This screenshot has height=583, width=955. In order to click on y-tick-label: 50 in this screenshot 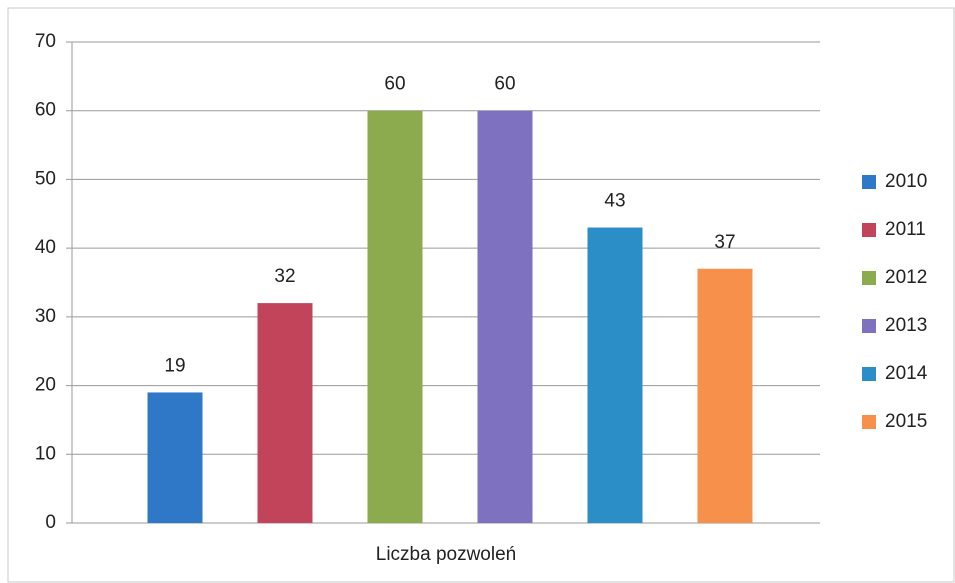, I will do `click(45, 178)`.